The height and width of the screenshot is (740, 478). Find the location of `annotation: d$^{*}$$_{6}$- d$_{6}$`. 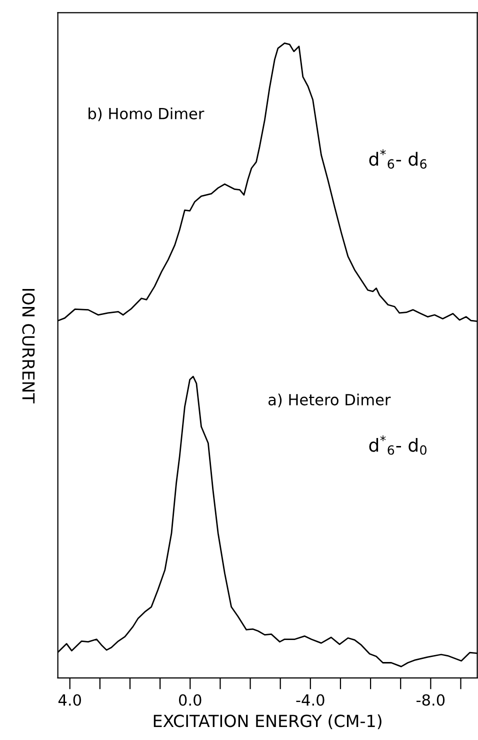

annotation: d$^{*}$$_{6}$- d$_{6}$ is located at coordinates (398, 159).